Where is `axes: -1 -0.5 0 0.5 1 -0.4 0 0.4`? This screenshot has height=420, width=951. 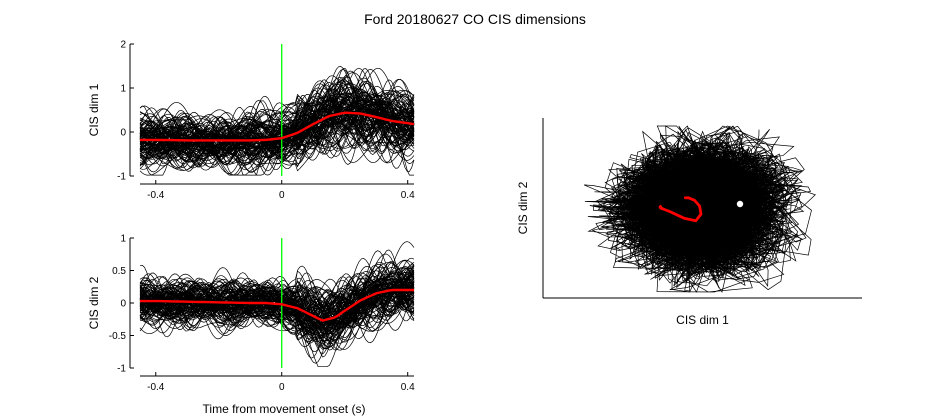 axes: -1 -0.5 0 0.5 1 -0.4 0 0.4 is located at coordinates (262, 314).